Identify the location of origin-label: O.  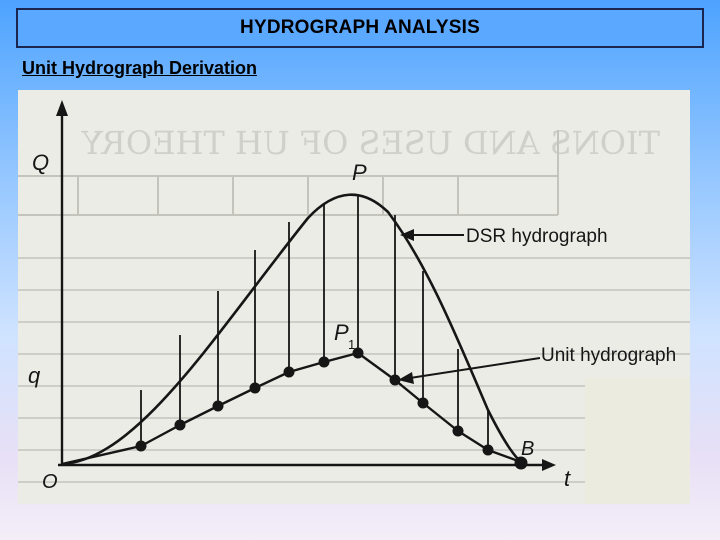
(50, 482).